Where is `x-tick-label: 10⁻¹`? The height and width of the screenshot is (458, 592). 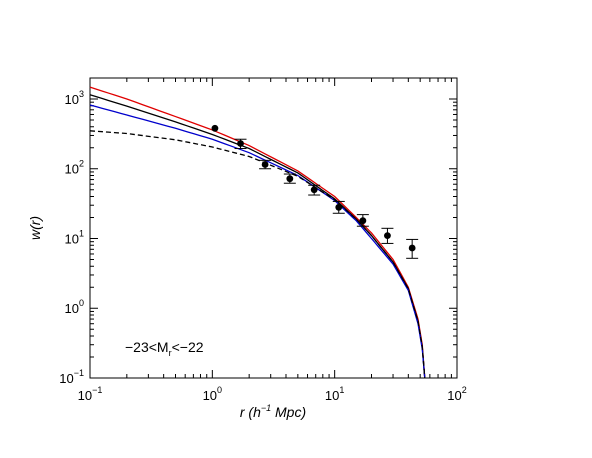
x-tick-label: 10⁻¹ is located at coordinates (90, 394).